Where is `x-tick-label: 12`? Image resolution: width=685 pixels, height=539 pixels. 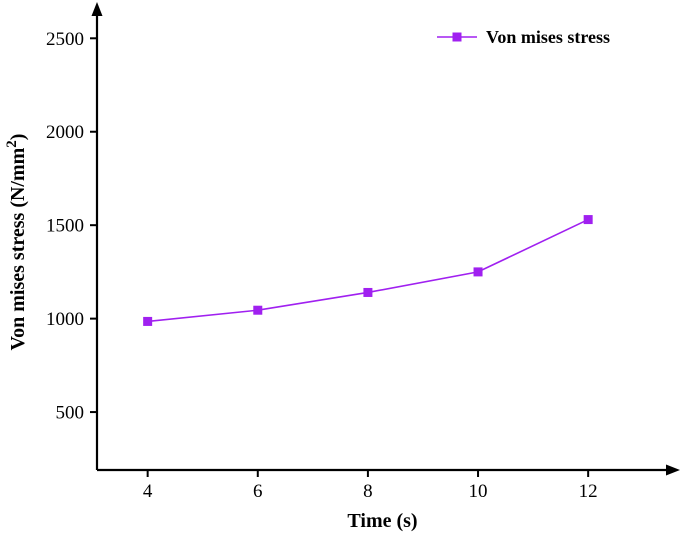 x-tick-label: 12 is located at coordinates (588, 491).